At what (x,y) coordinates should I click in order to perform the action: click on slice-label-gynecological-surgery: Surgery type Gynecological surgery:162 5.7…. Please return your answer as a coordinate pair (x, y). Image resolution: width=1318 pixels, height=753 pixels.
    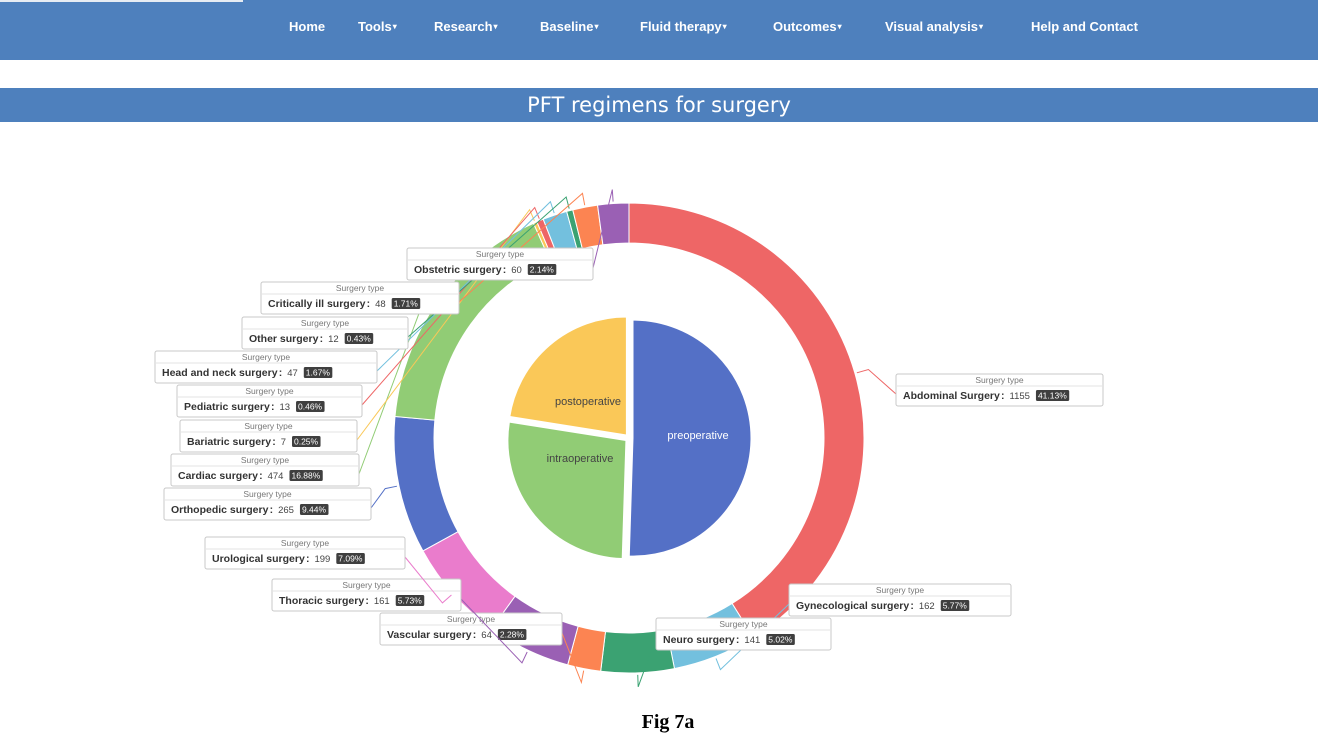
    Looking at the image, I should click on (900, 600).